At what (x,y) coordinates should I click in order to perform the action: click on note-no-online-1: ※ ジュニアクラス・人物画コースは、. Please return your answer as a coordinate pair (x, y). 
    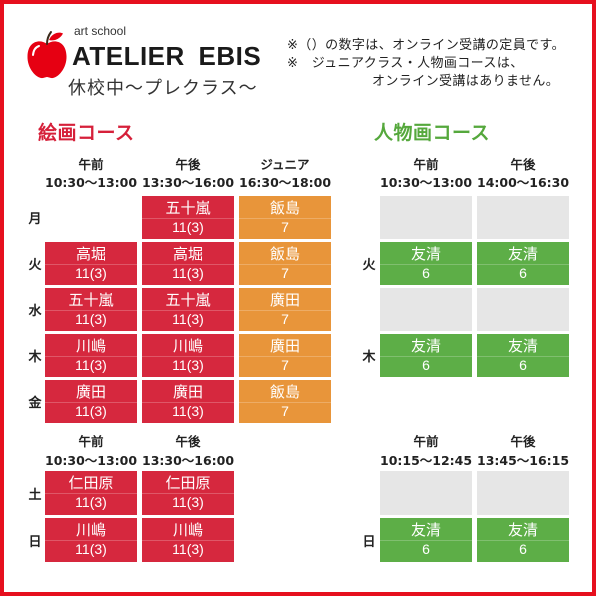
    Looking at the image, I should click on (405, 63).